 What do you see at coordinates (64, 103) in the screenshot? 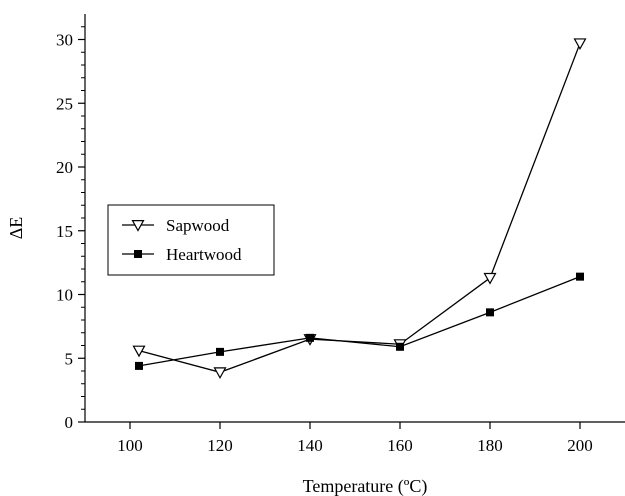
I see `y-tick-label: 25` at bounding box center [64, 103].